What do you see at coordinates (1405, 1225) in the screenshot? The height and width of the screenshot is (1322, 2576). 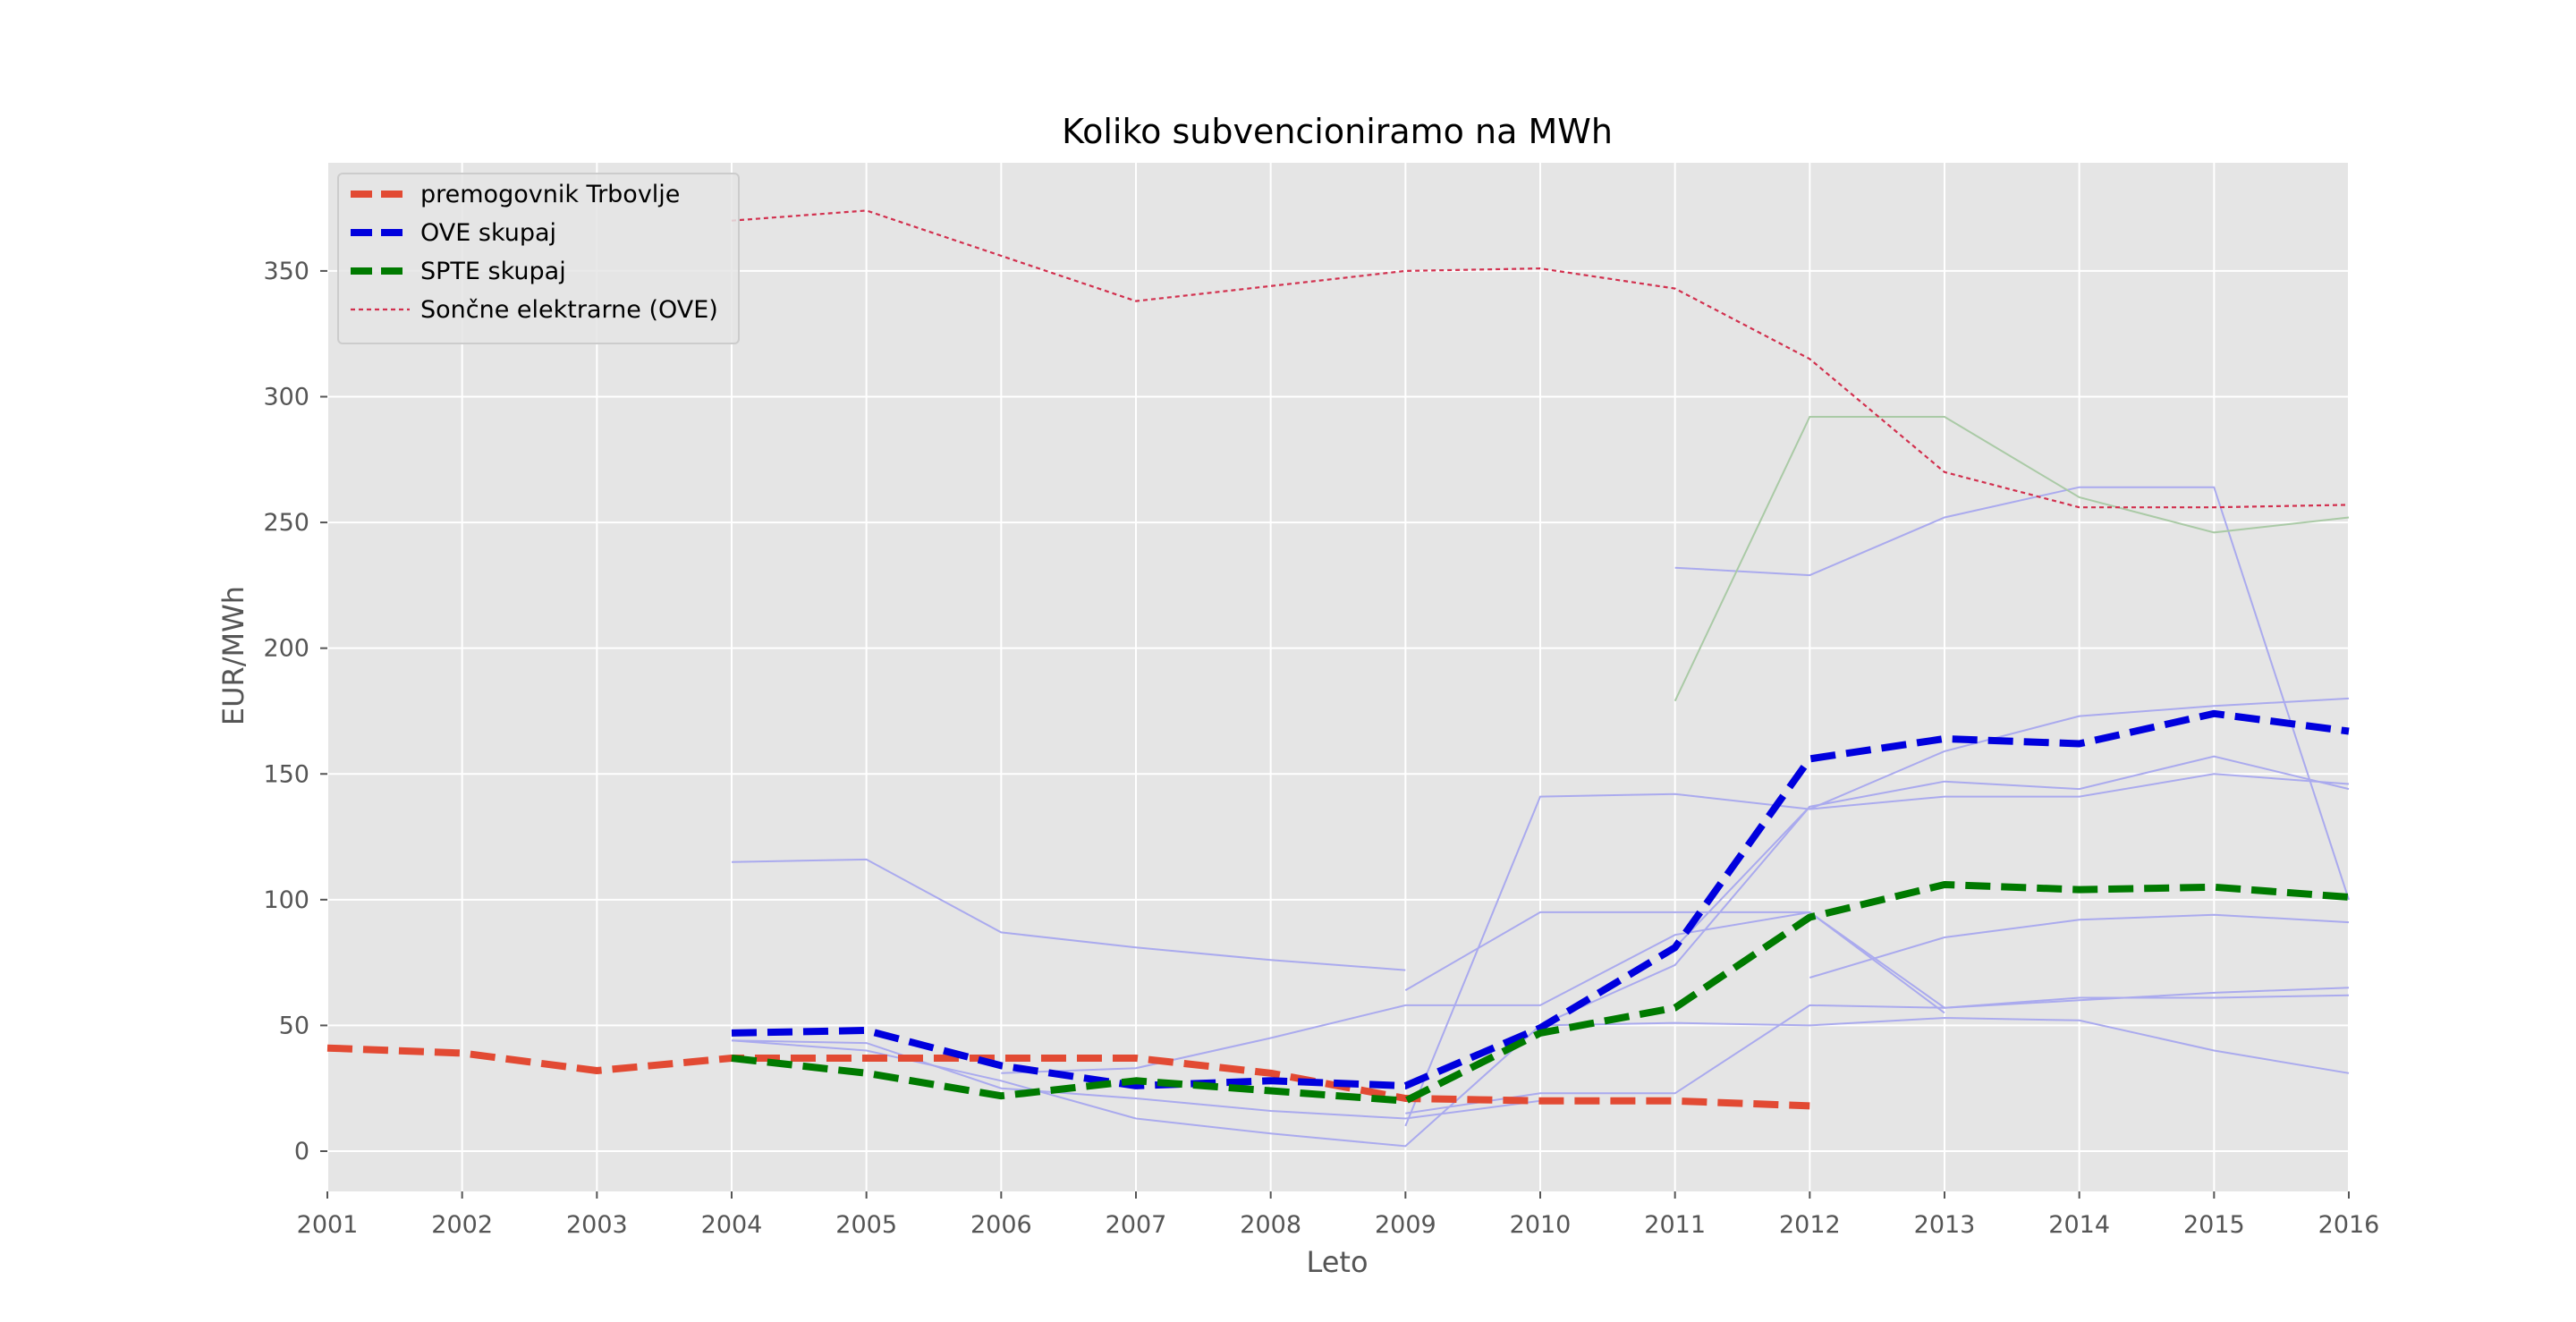 I see `x-tick-label: 2009` at bounding box center [1405, 1225].